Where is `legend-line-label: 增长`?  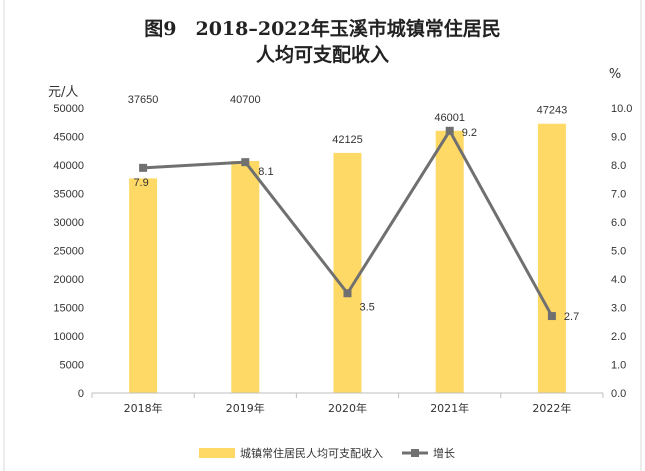 legend-line-label: 增长 is located at coordinates (444, 453).